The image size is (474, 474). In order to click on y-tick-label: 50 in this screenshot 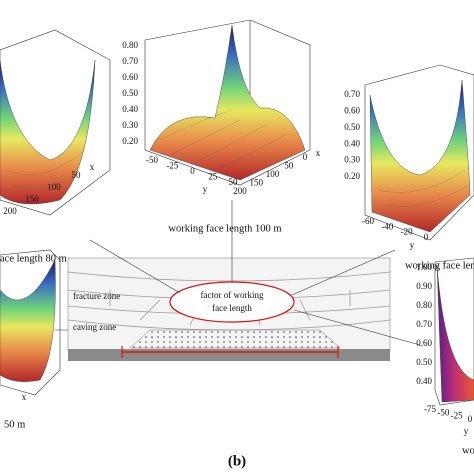, I will do `click(234, 182)`.